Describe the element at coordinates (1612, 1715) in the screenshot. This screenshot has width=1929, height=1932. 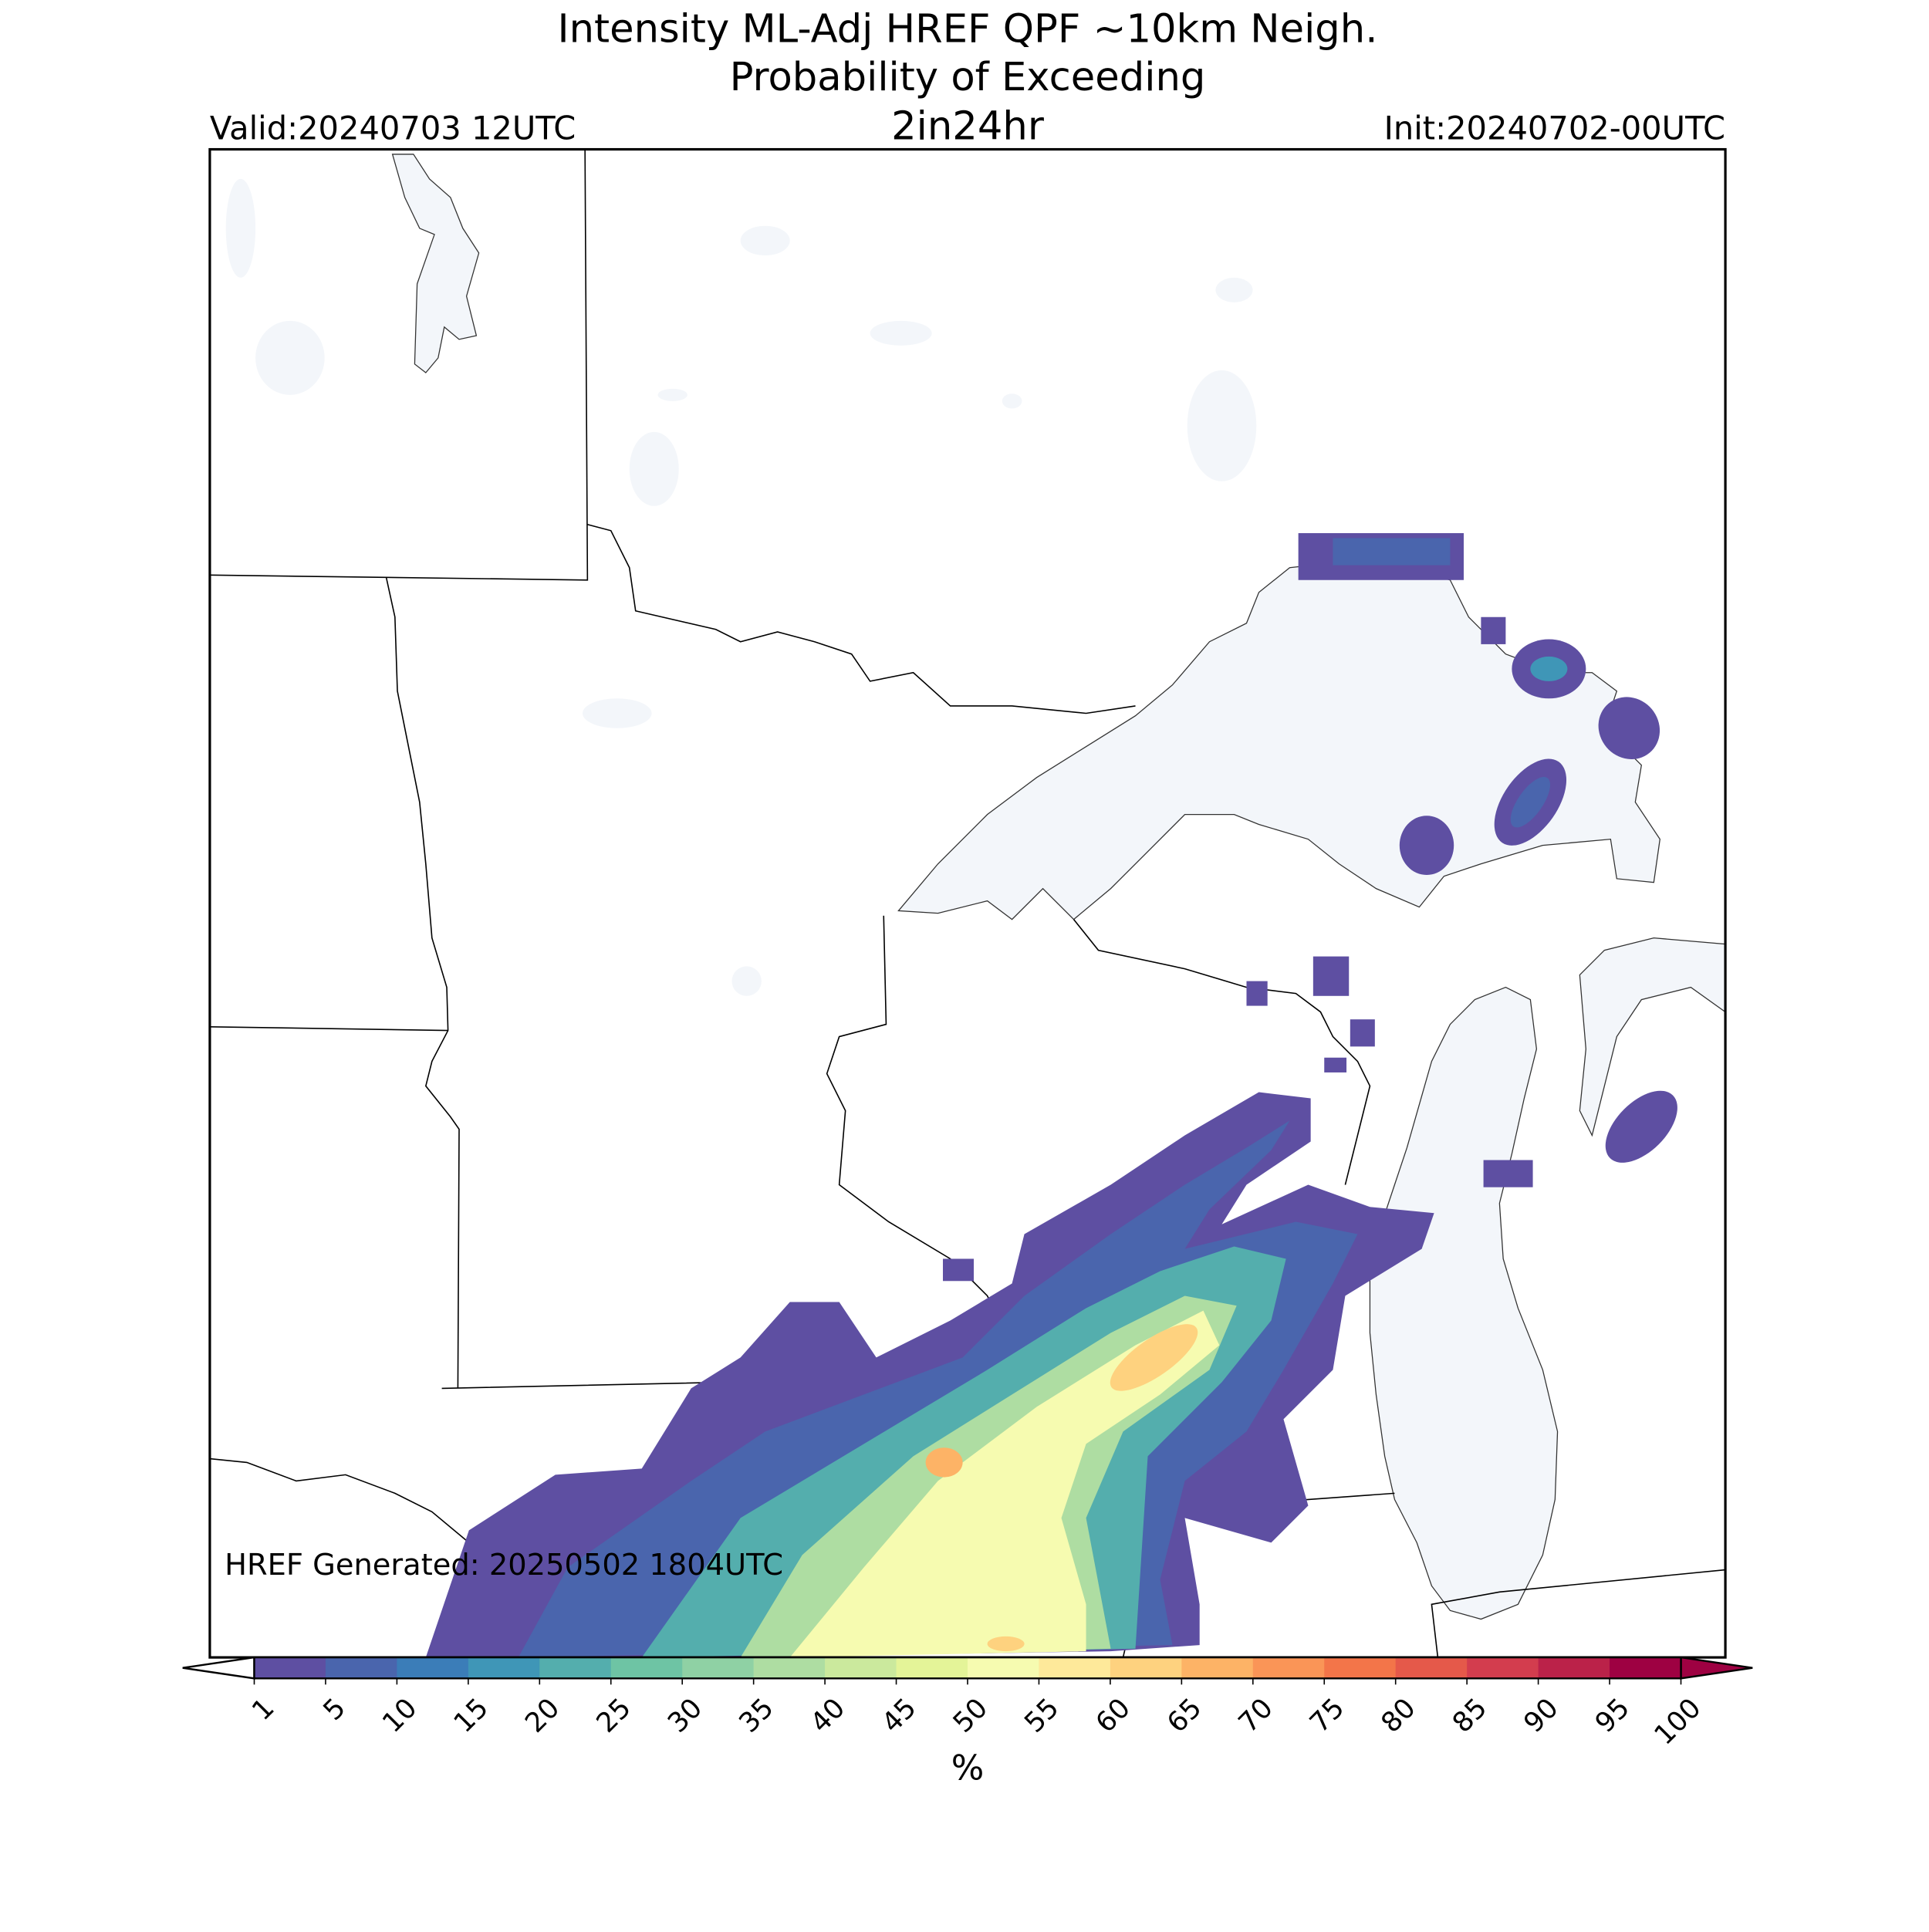
I see `colorbar-tick-label: 95` at that location.